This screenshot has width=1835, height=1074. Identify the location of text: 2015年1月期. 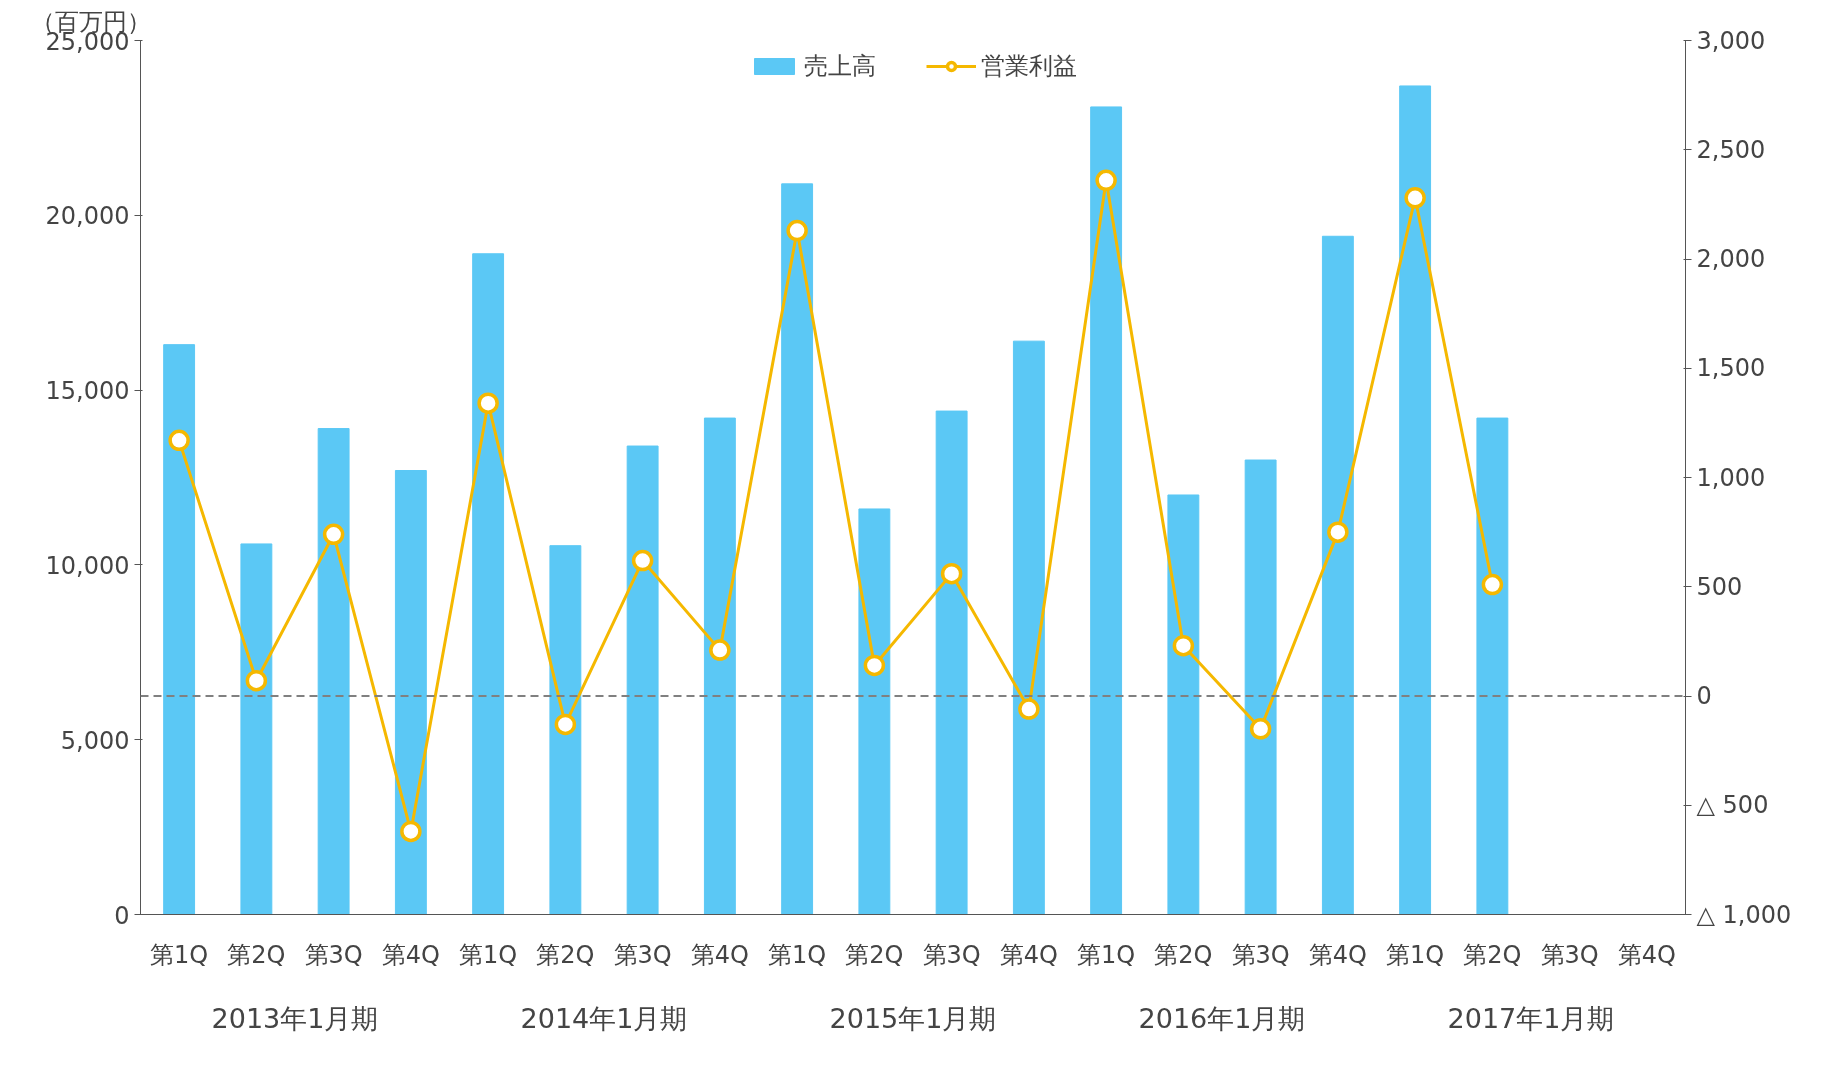
(913, 1018).